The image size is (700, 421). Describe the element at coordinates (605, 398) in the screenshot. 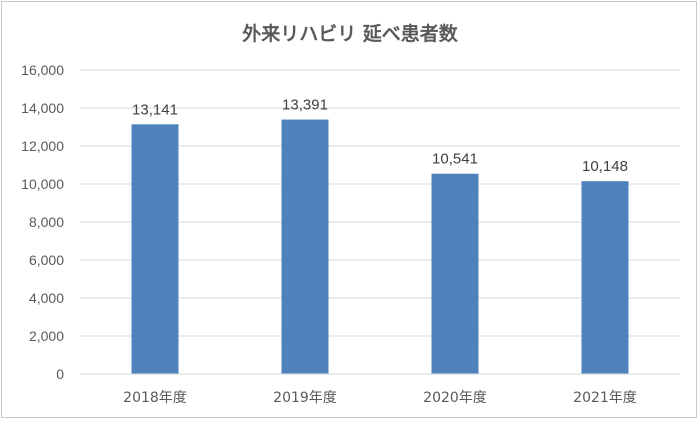

I see `x-tick-label: 2021年度` at that location.